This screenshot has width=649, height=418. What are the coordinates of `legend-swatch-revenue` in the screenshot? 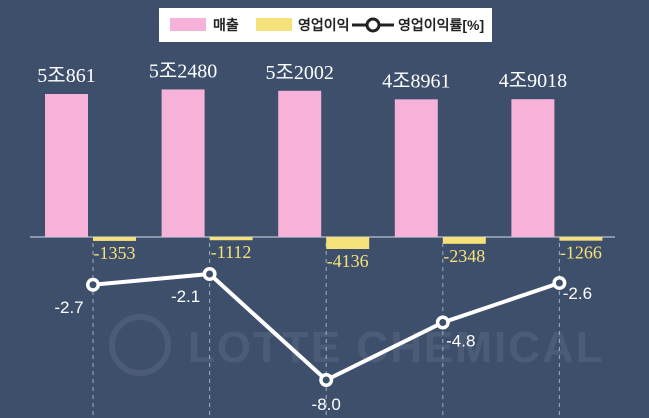 It's located at (188, 24).